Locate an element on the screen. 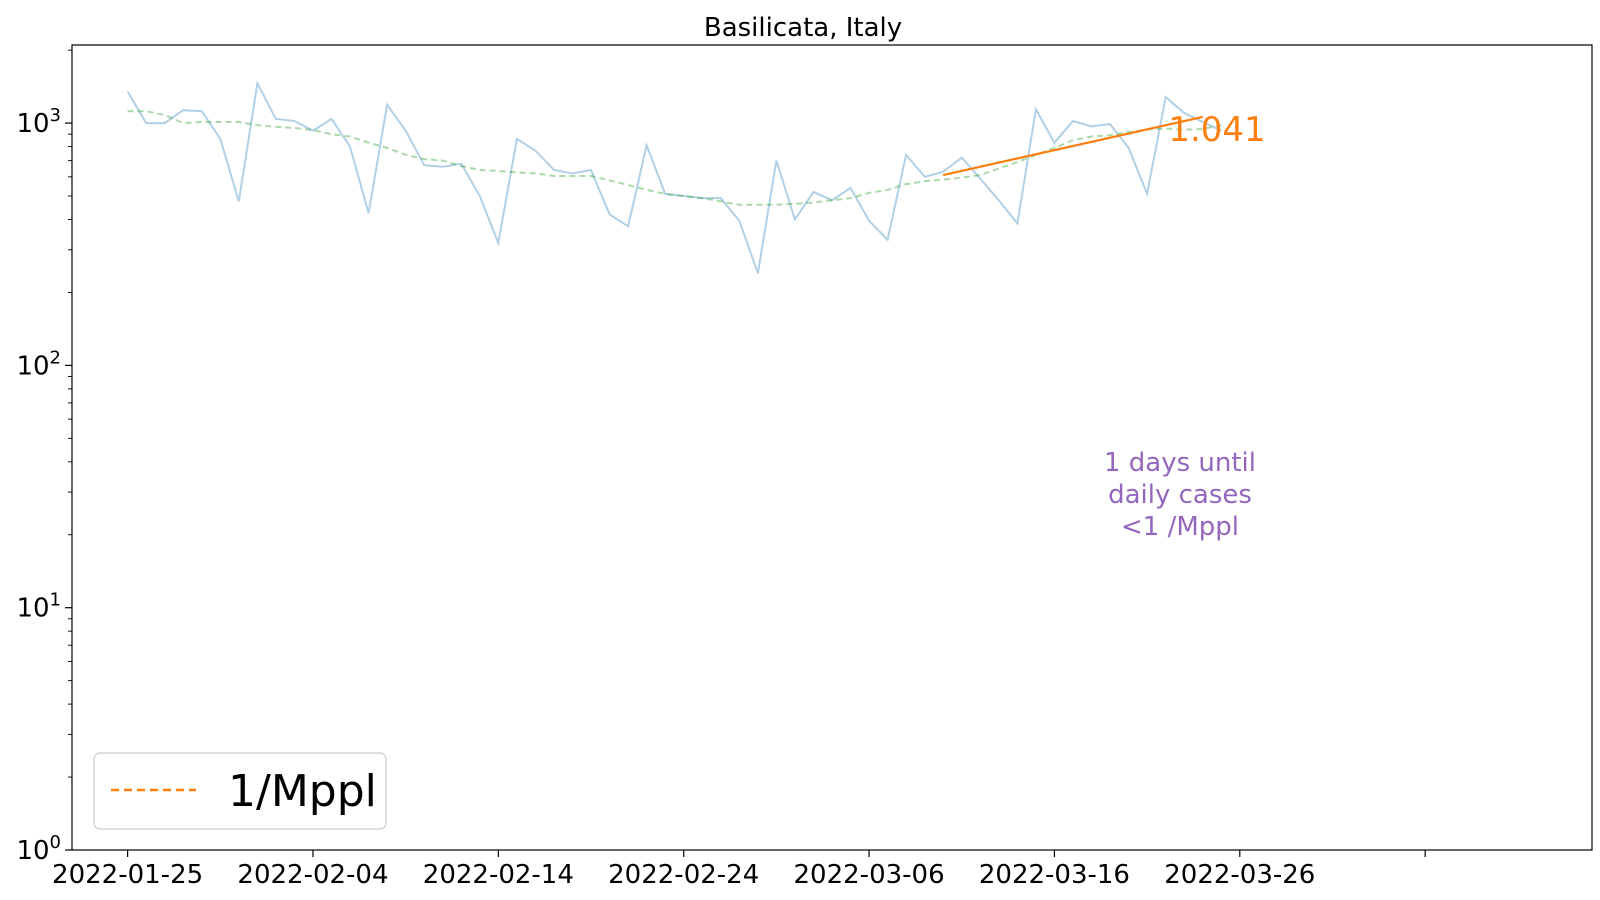 The height and width of the screenshot is (900, 1600). legend-label: 1/Mppl is located at coordinates (302, 791).